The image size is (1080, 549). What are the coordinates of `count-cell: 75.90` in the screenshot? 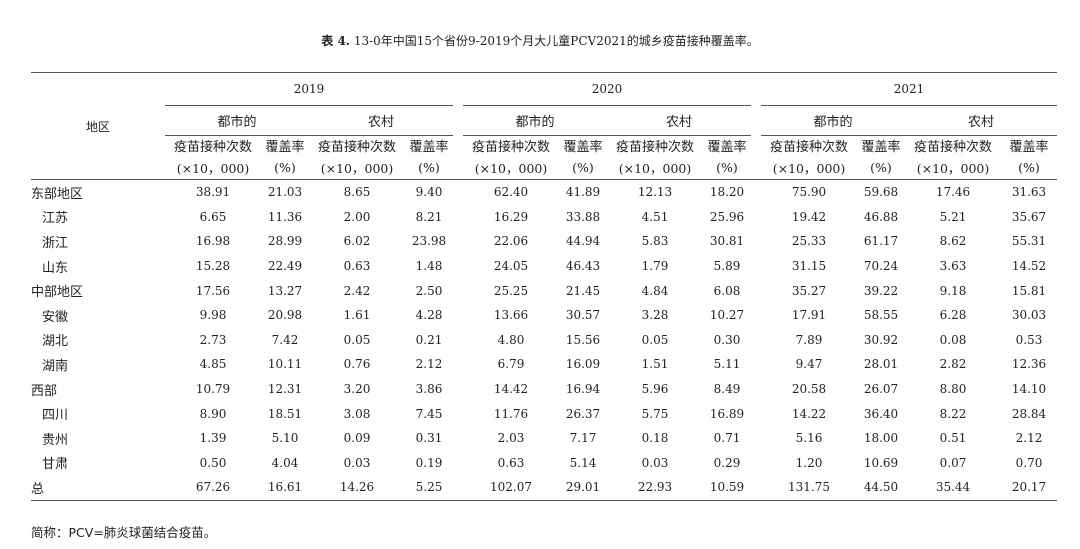 It's located at (809, 192).